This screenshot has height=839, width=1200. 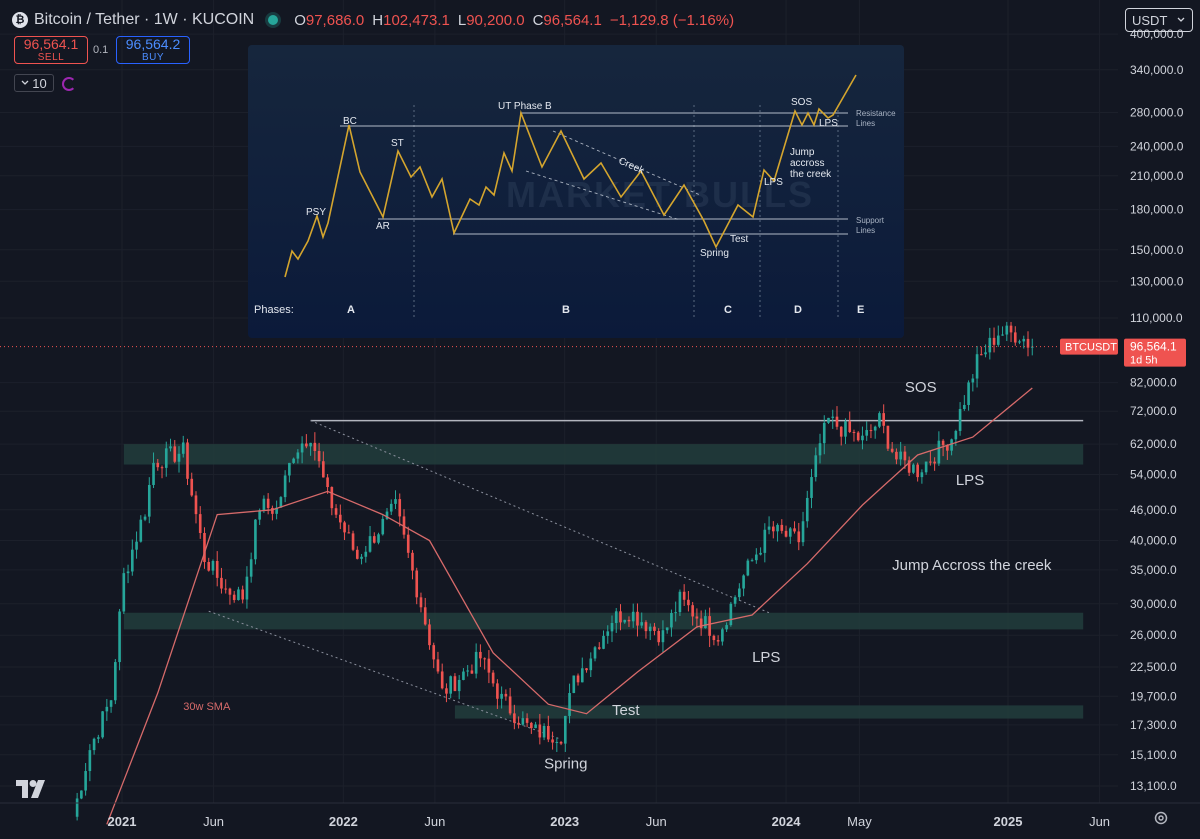 What do you see at coordinates (1161, 818) in the screenshot?
I see `gear-icon` at bounding box center [1161, 818].